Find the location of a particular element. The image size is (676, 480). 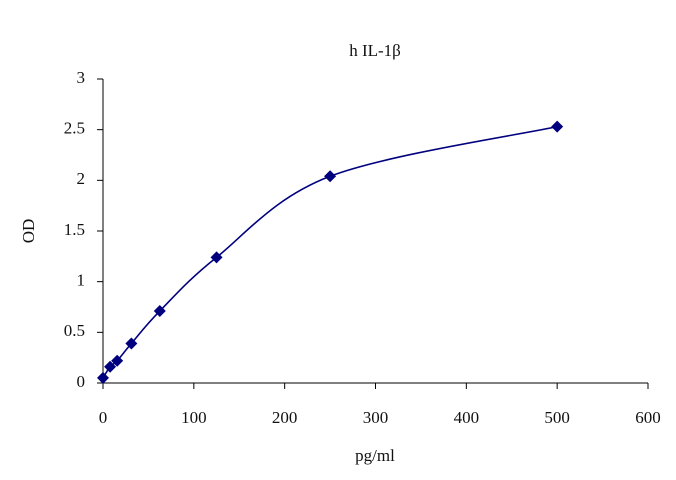

y-tick-label: 2 is located at coordinates (81, 178).